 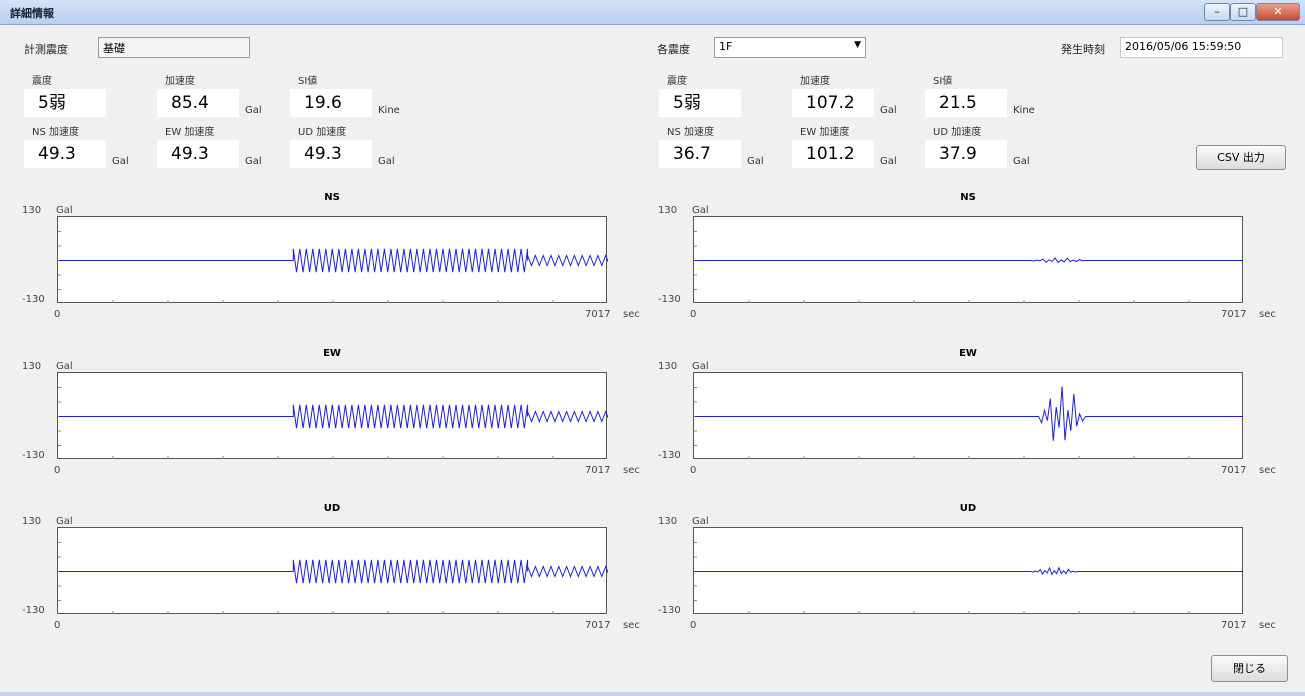 What do you see at coordinates (198, 103) in the screenshot?
I see `metric-value: 85.4` at bounding box center [198, 103].